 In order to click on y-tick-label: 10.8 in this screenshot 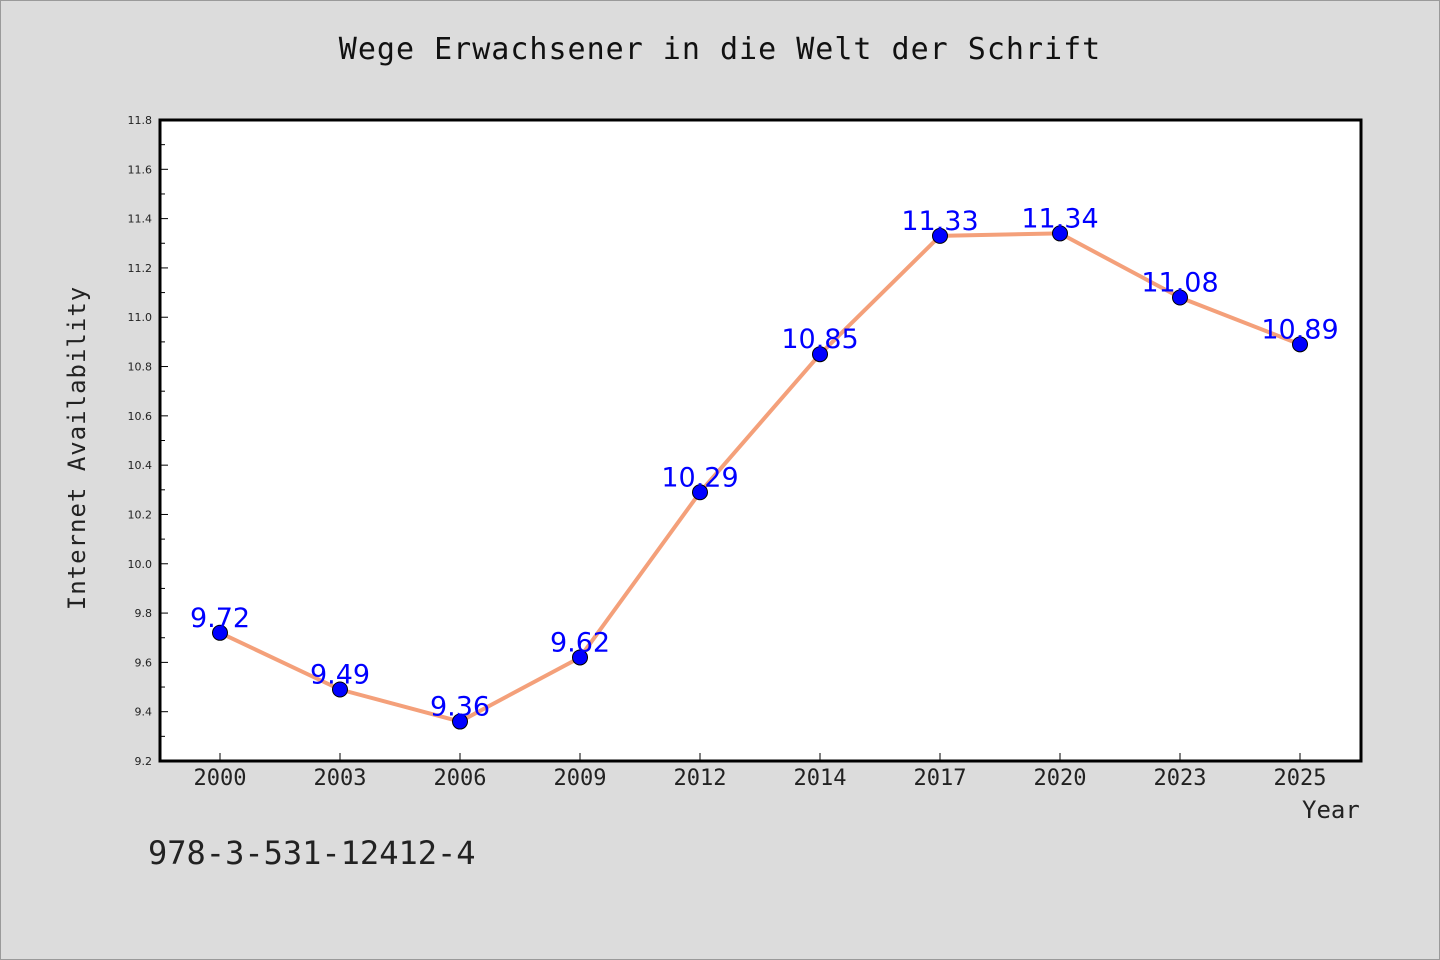, I will do `click(140, 367)`.